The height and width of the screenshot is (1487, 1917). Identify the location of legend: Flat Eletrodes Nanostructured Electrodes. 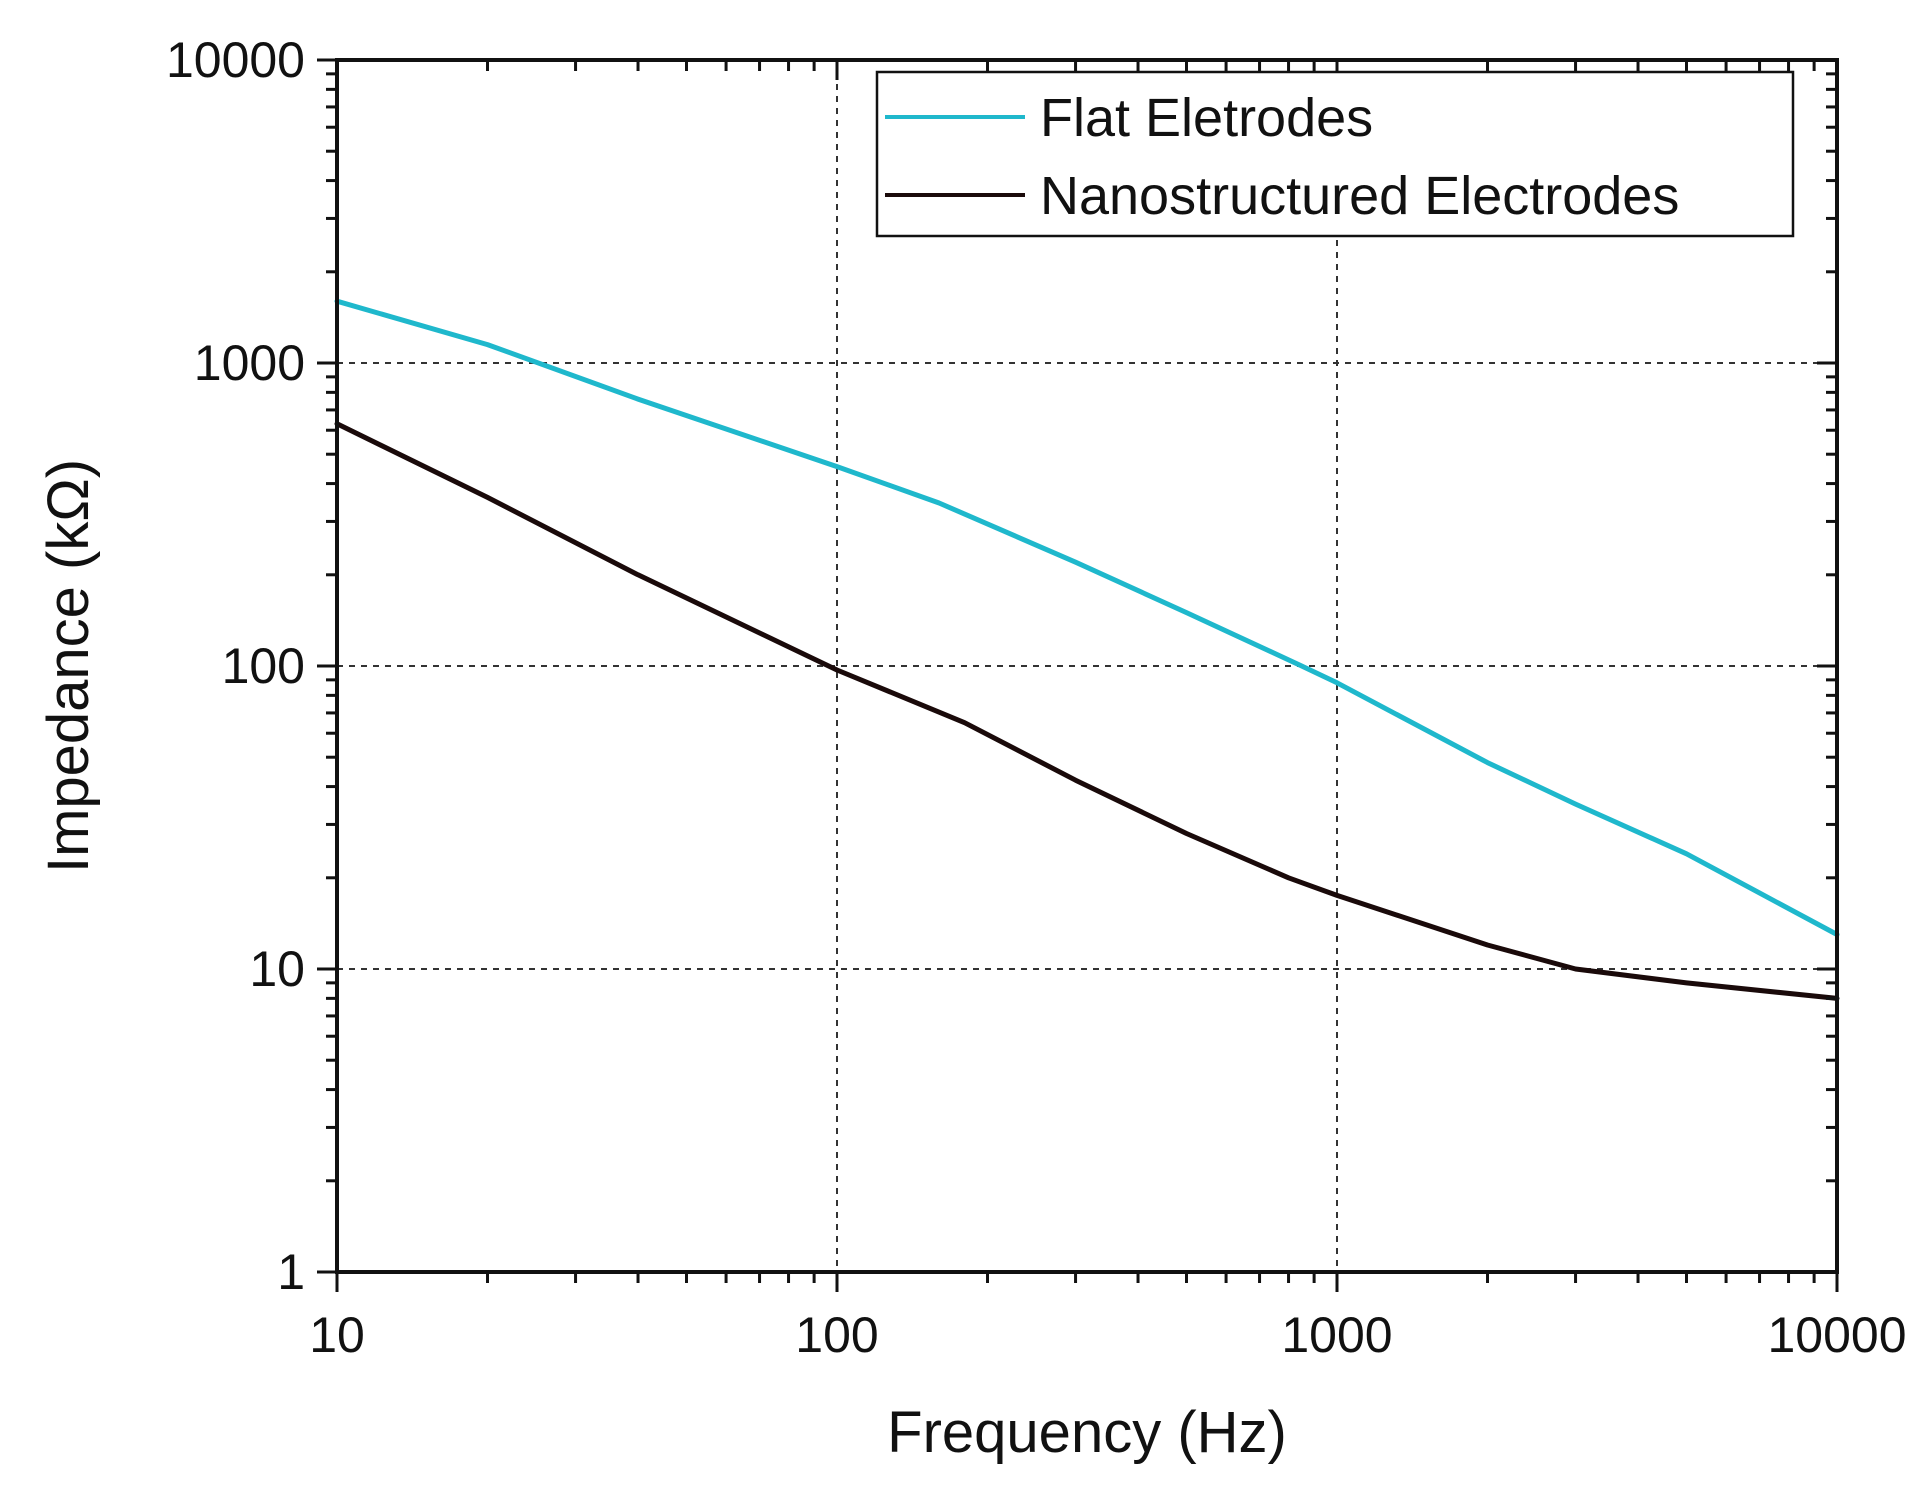
(1335, 154).